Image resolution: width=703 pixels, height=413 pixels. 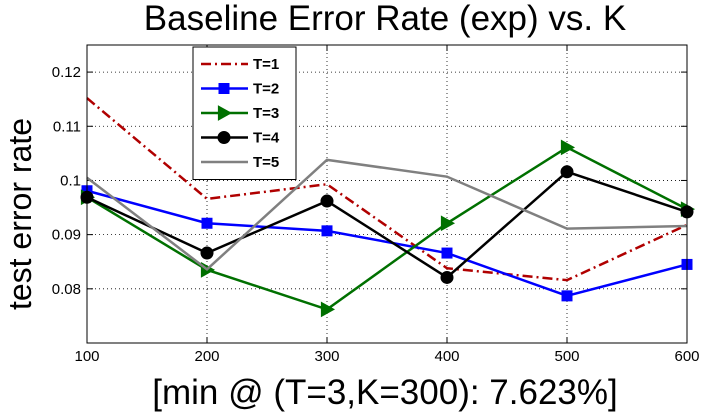 I want to click on legend-label: T=3, so click(x=266, y=113).